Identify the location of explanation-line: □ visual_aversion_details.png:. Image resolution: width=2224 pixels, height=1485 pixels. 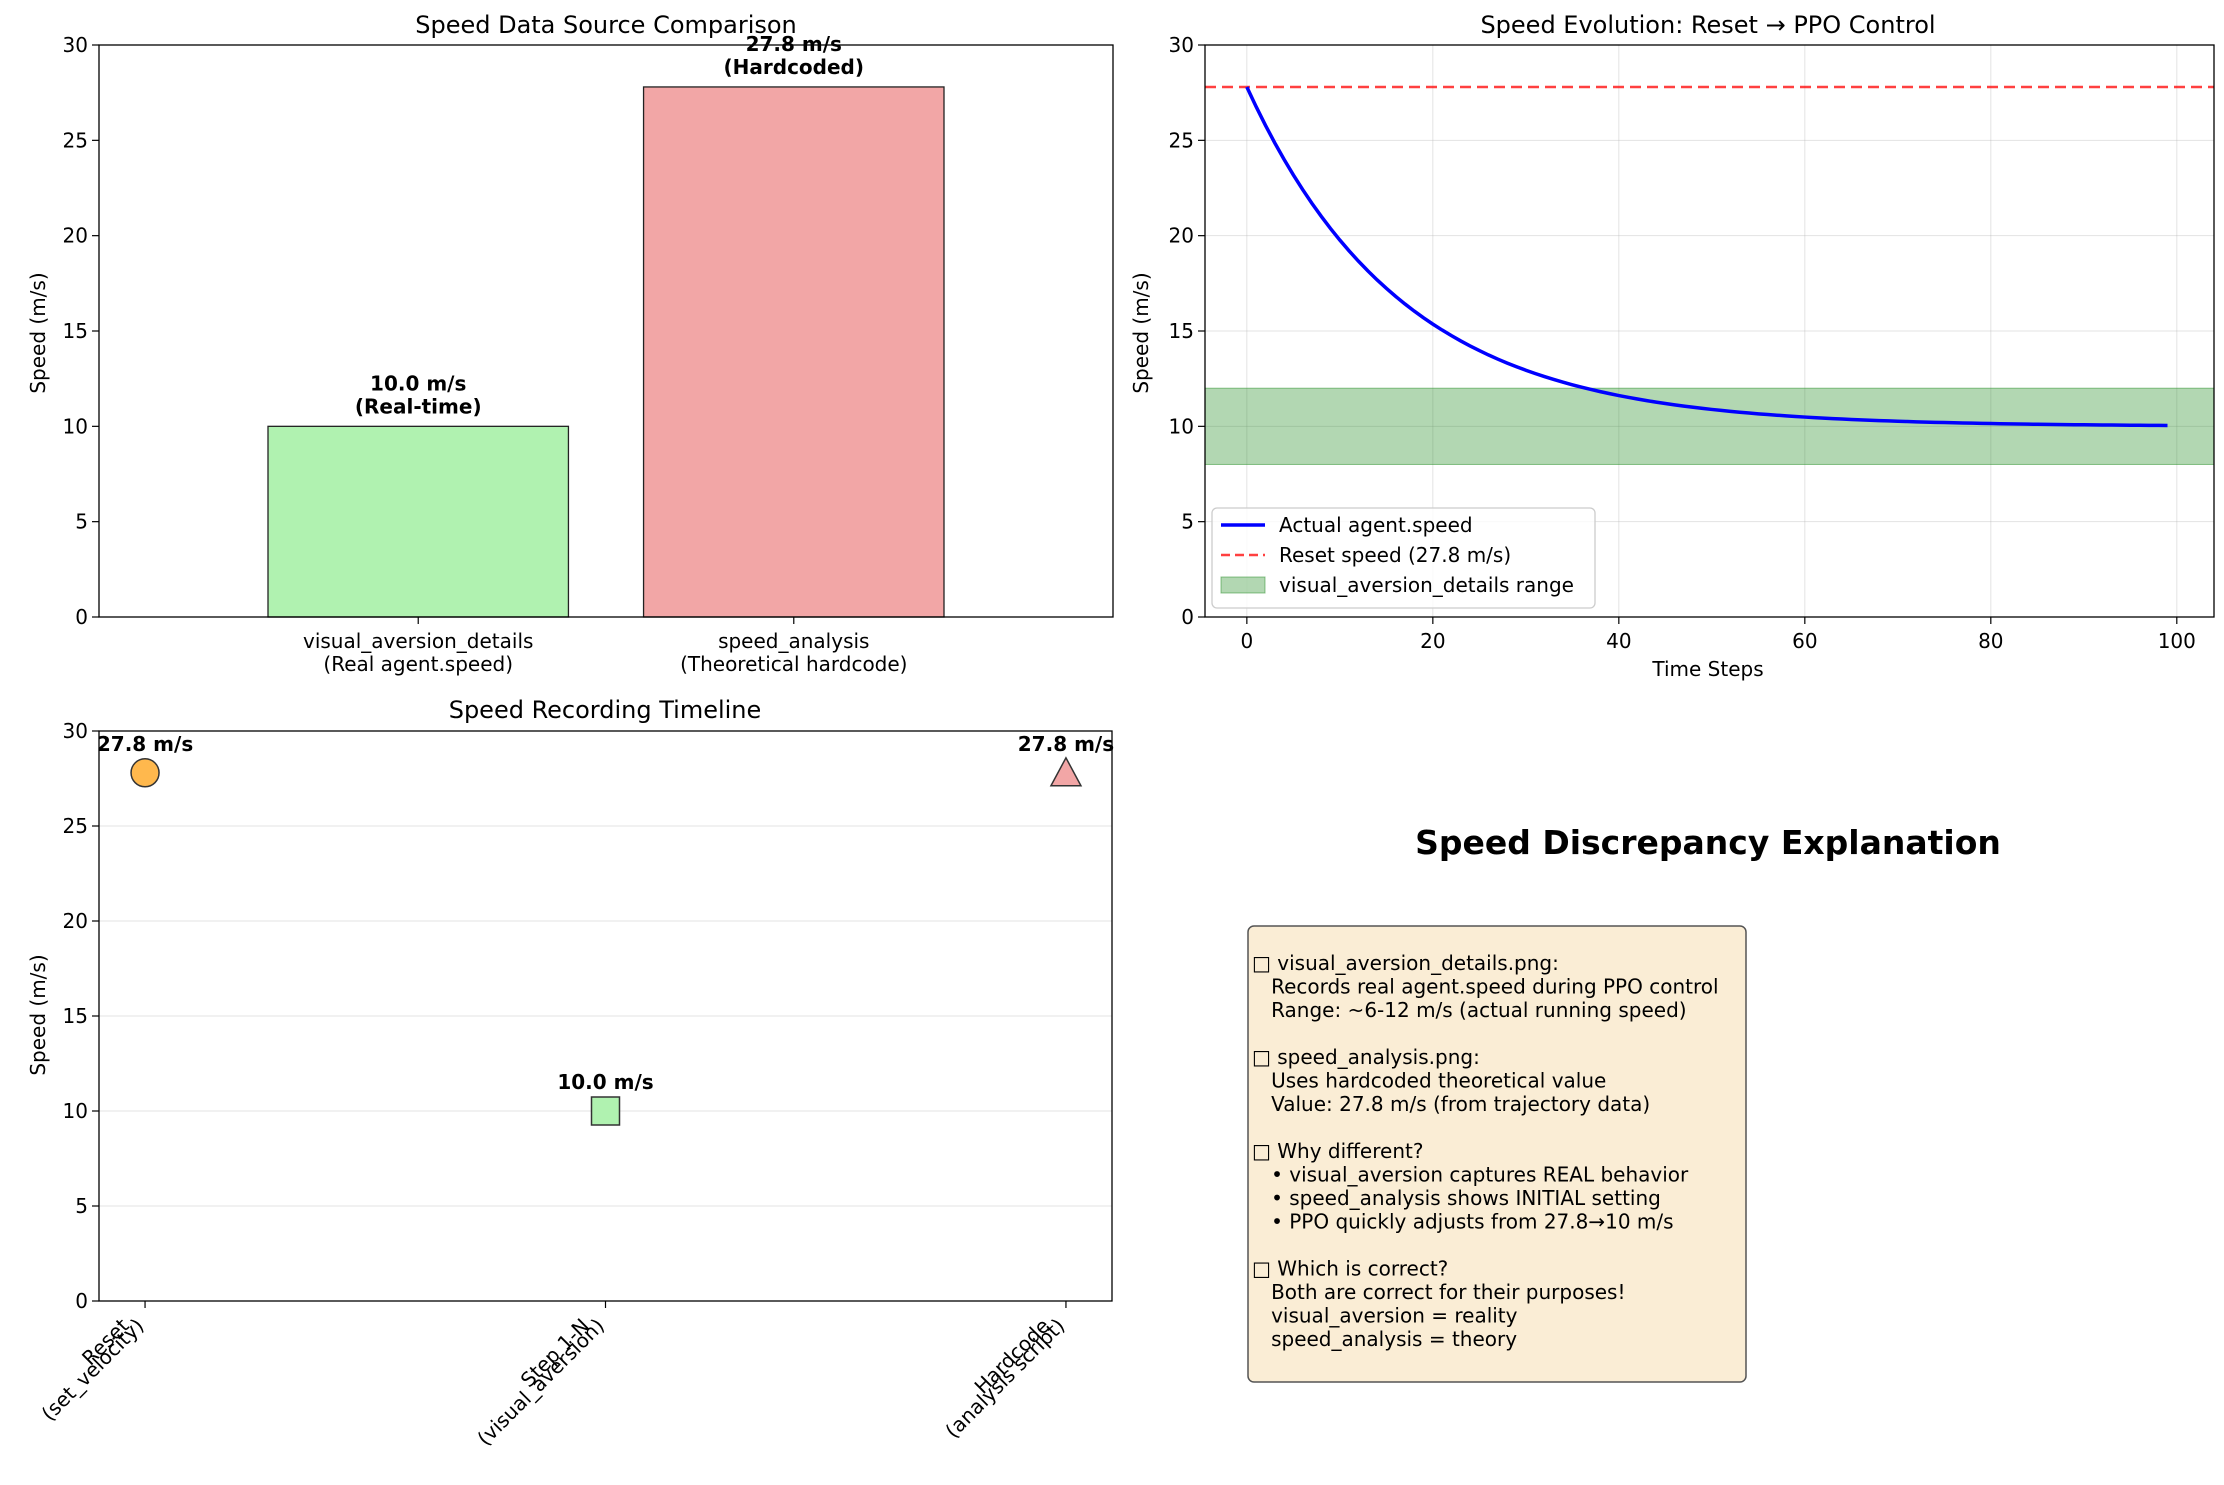
(1405, 963).